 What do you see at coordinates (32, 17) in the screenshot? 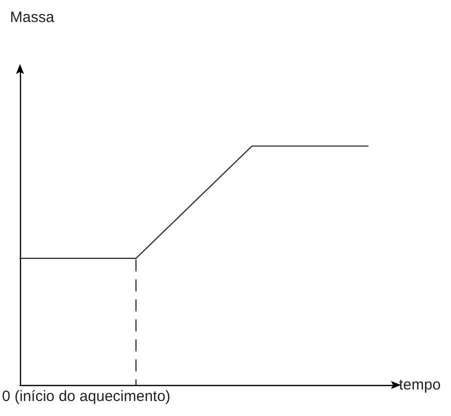
I see `text: Massa` at bounding box center [32, 17].